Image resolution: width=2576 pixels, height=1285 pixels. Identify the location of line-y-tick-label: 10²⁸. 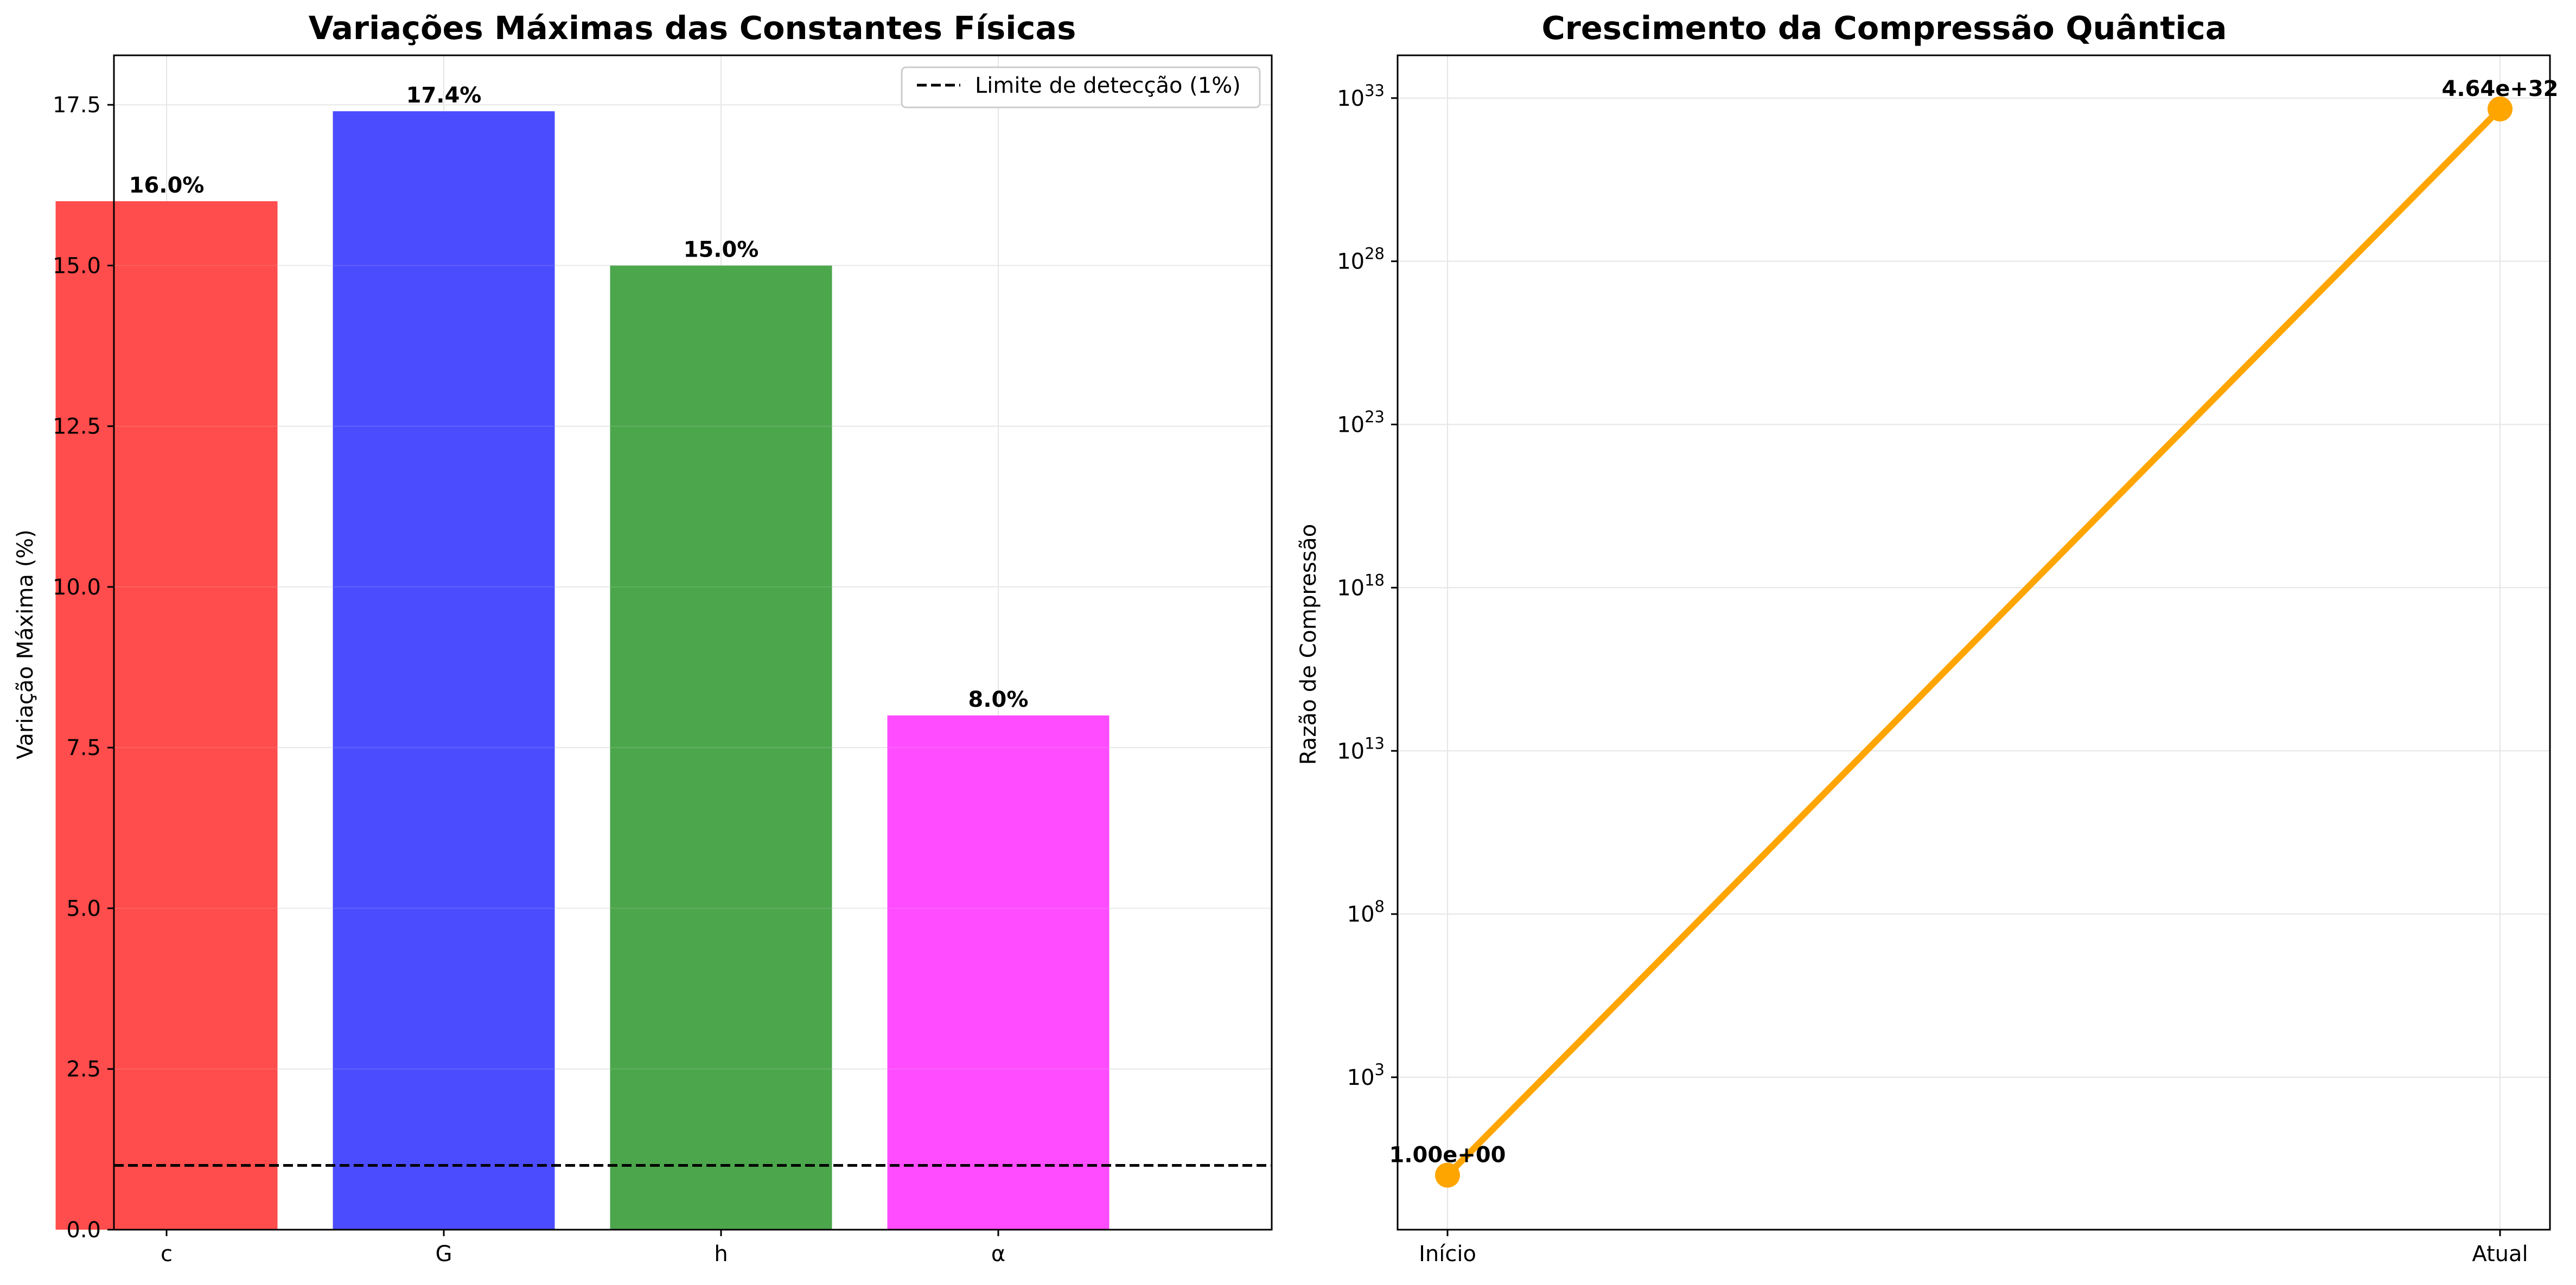
(1361, 259).